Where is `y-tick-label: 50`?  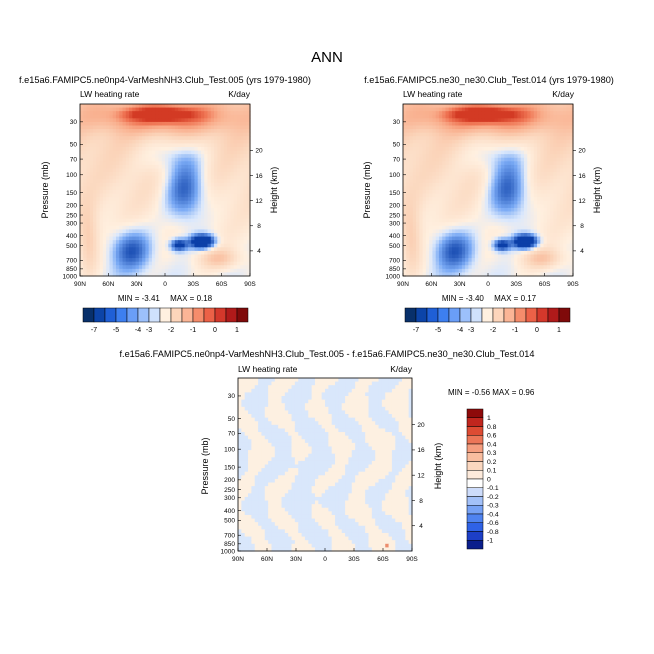
y-tick-label: 50 is located at coordinates (74, 145).